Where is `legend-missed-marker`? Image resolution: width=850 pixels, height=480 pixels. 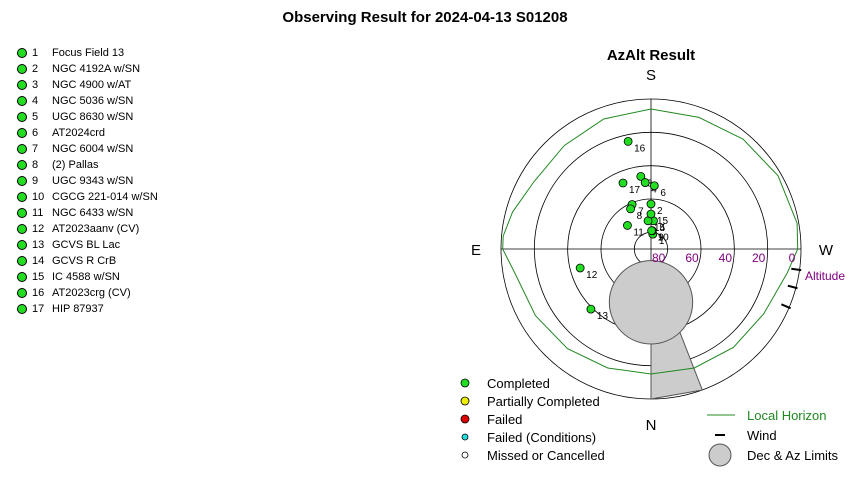
legend-missed-marker is located at coordinates (465, 455).